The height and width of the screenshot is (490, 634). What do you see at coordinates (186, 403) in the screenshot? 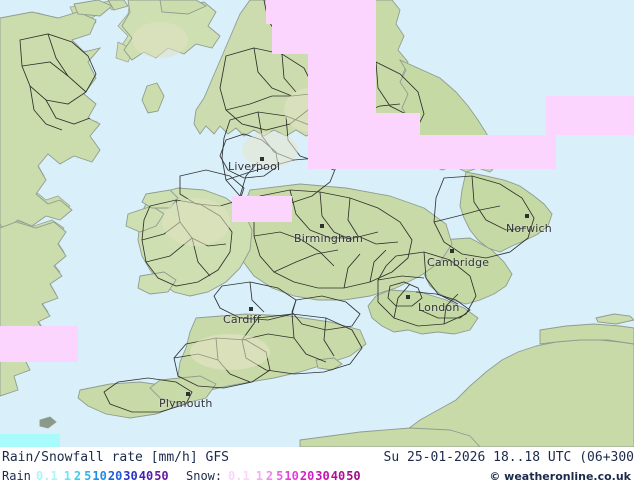
I see `city-label: Plymouth` at bounding box center [186, 403].